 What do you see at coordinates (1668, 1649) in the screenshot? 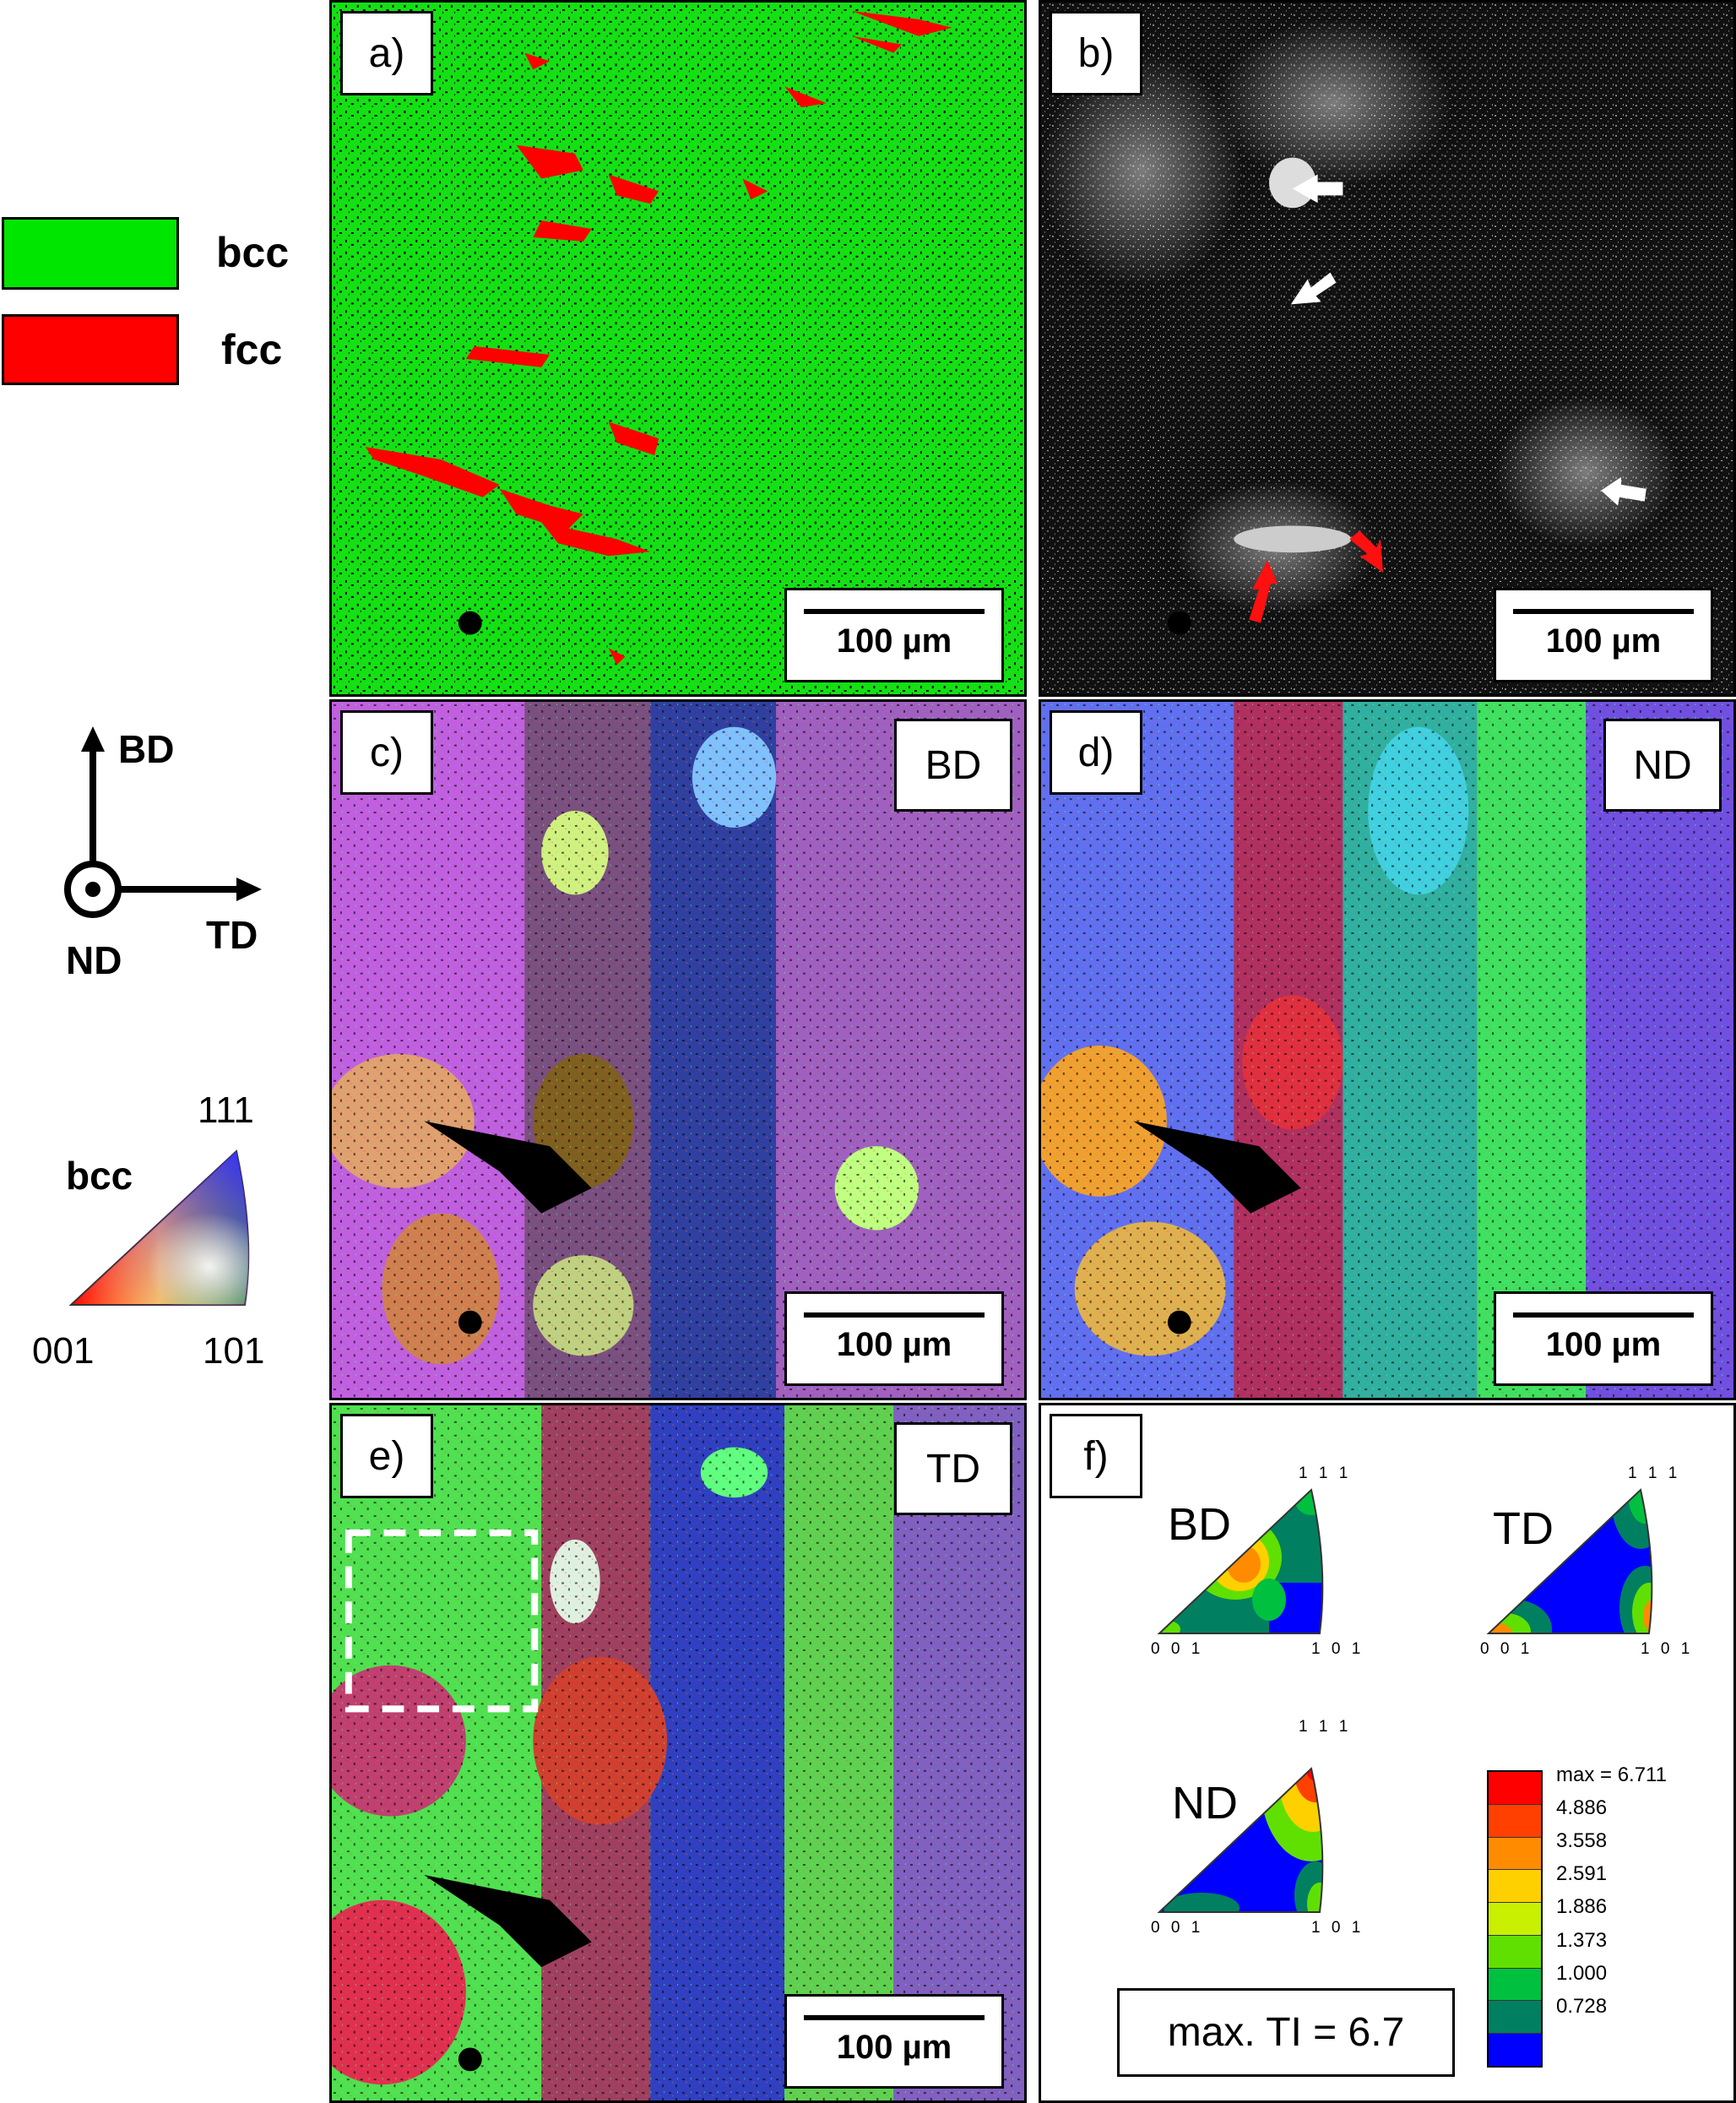
I see `ipf-td-101-label: 1 0 1` at bounding box center [1668, 1649].